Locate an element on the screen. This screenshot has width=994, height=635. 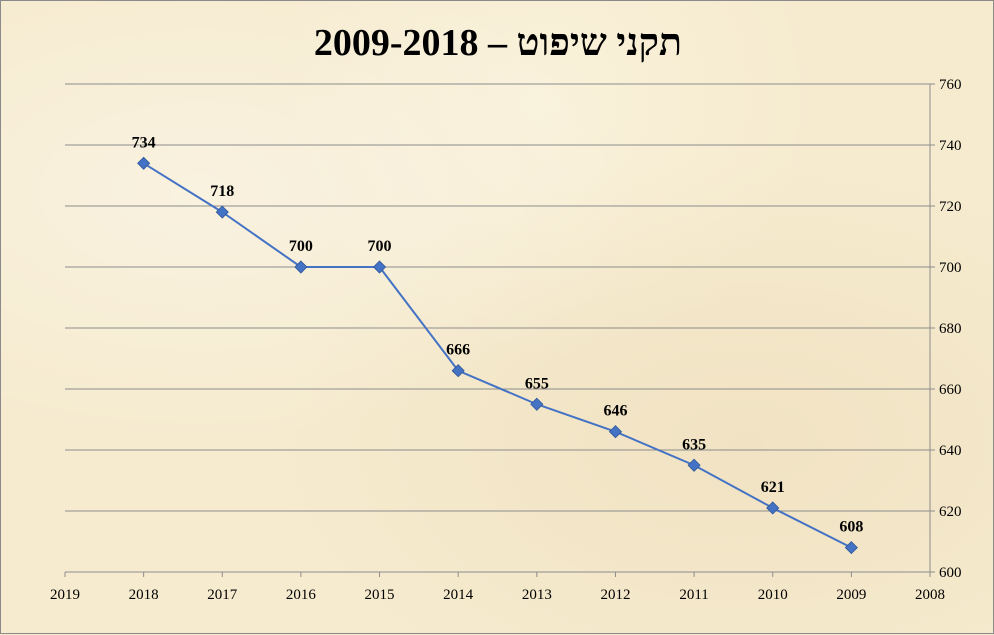
x-tick-label: 2018 is located at coordinates (144, 595).